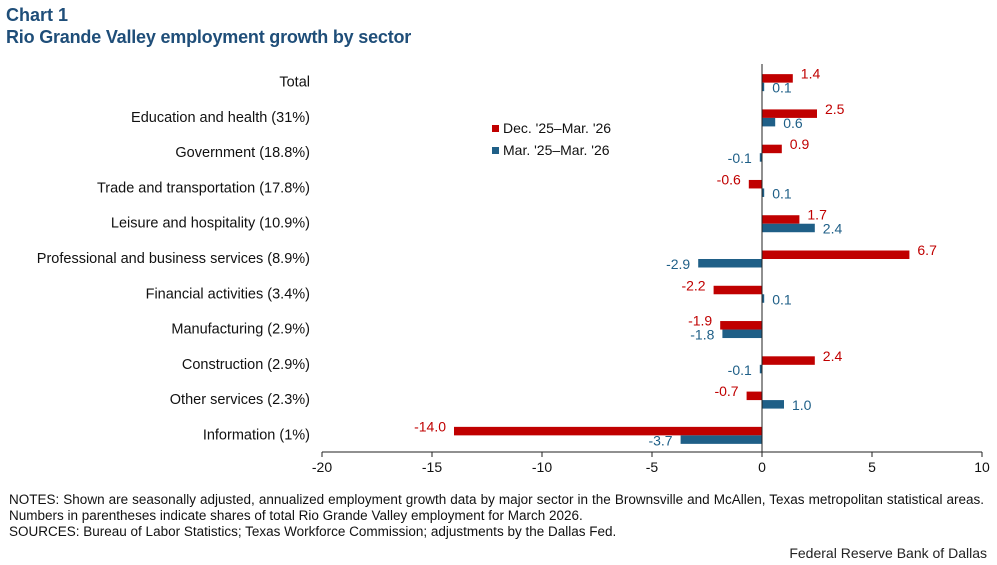 The height and width of the screenshot is (565, 997). What do you see at coordinates (240, 400) in the screenshot?
I see `category-label: Other services (2.3%)` at bounding box center [240, 400].